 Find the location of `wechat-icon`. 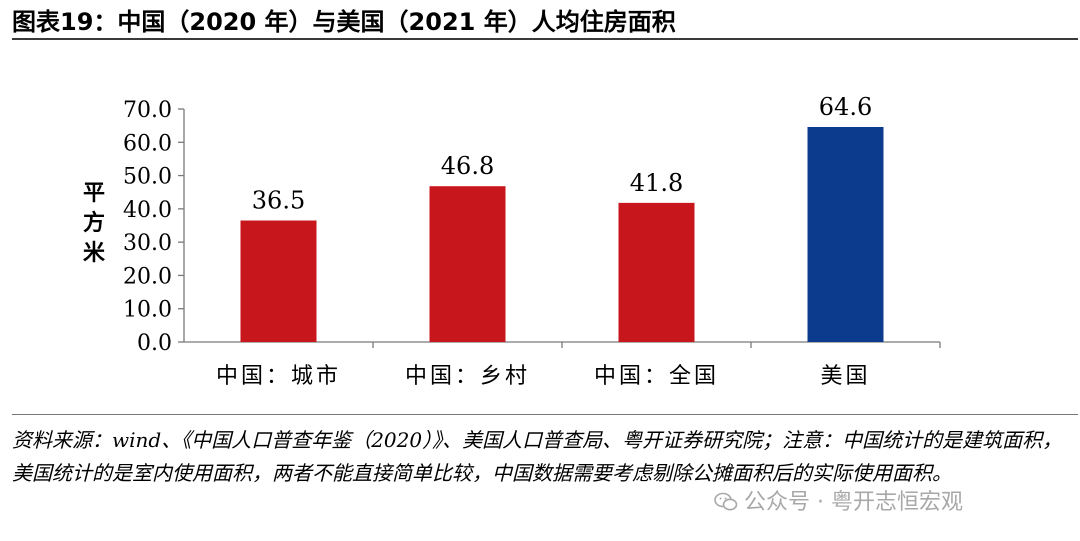

wechat-icon is located at coordinates (726, 501).